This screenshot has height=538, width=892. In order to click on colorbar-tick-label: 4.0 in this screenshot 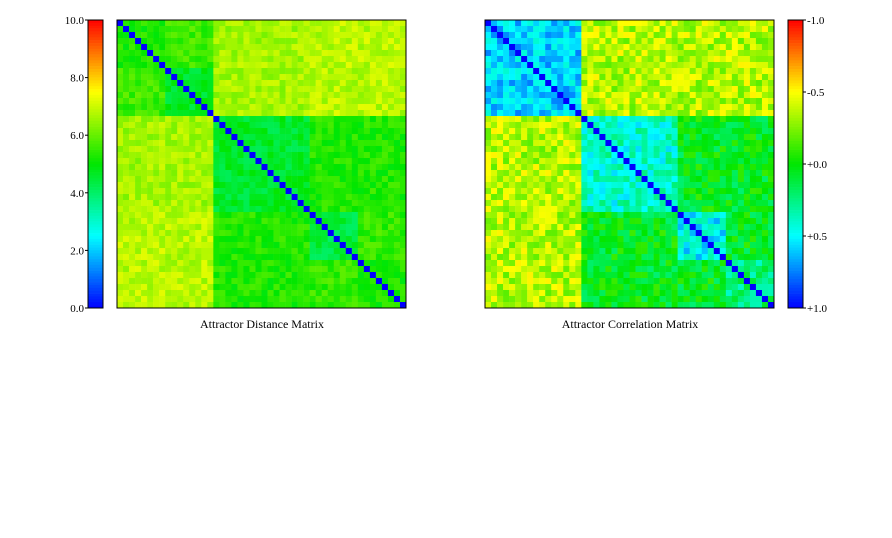, I will do `click(77, 194)`.